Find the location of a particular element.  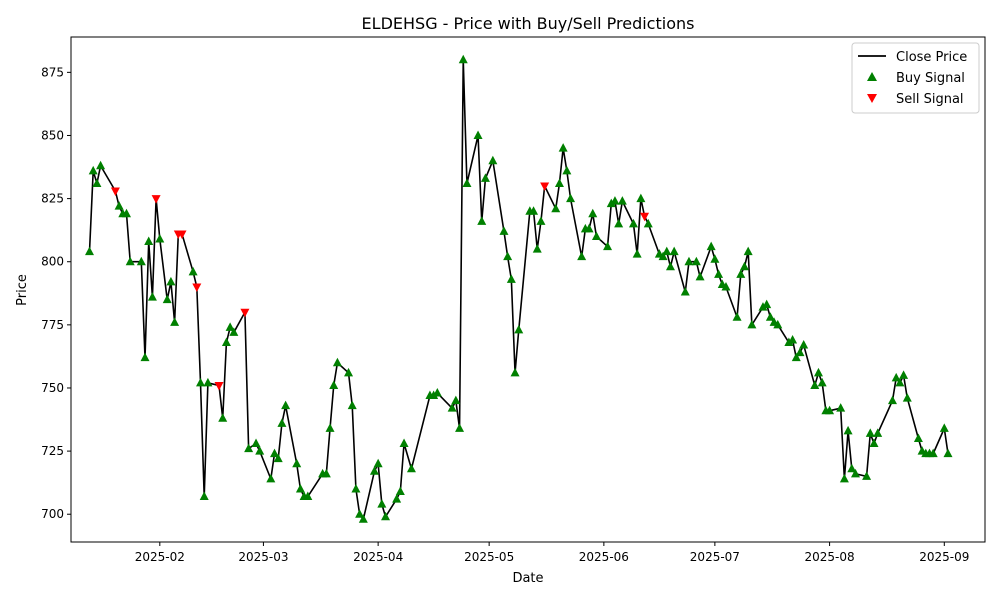

y-axis: 700 725 750 775 800 825 850 875 is located at coordinates (56, 293).